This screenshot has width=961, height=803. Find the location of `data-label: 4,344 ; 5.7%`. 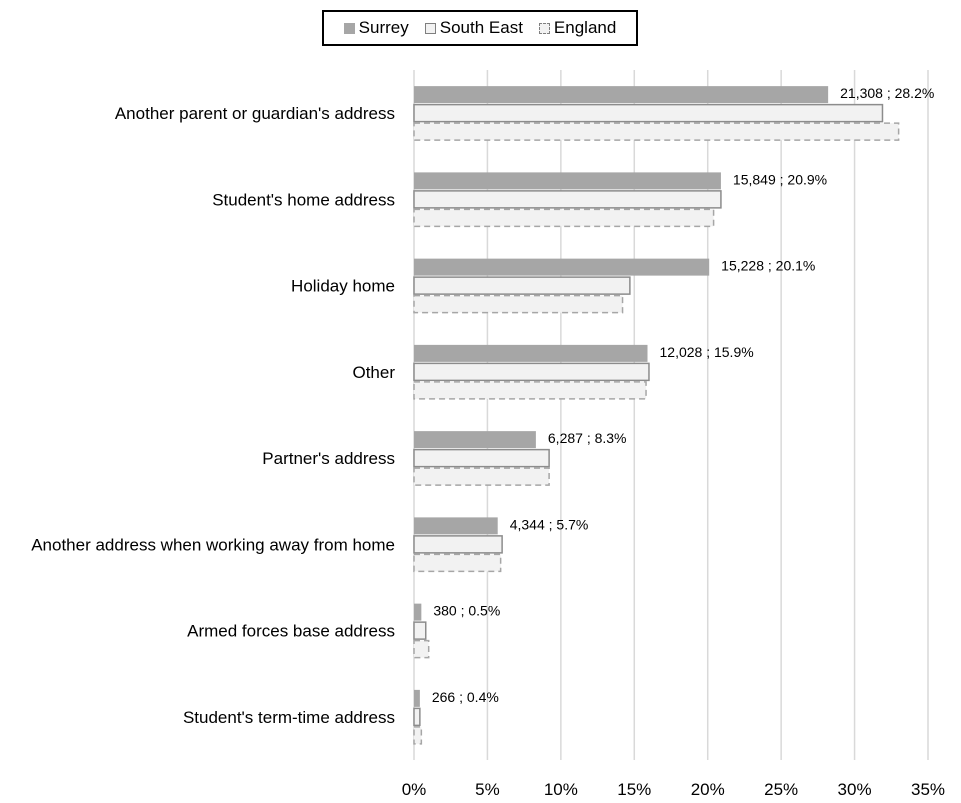

data-label: 4,344 ; 5.7% is located at coordinates (549, 524).